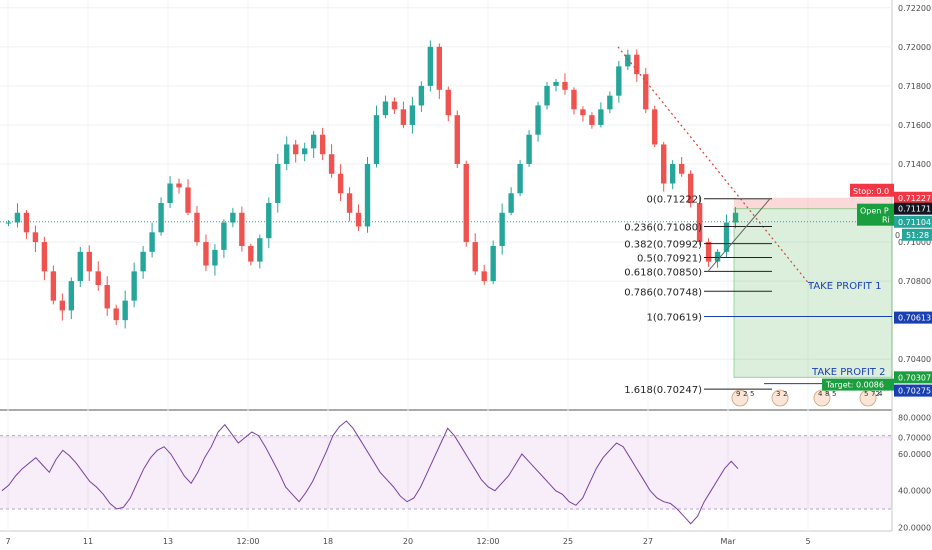 Image resolution: width=932 pixels, height=550 pixels. I want to click on fib-level-label: 0.786(0.70748), so click(663, 292).